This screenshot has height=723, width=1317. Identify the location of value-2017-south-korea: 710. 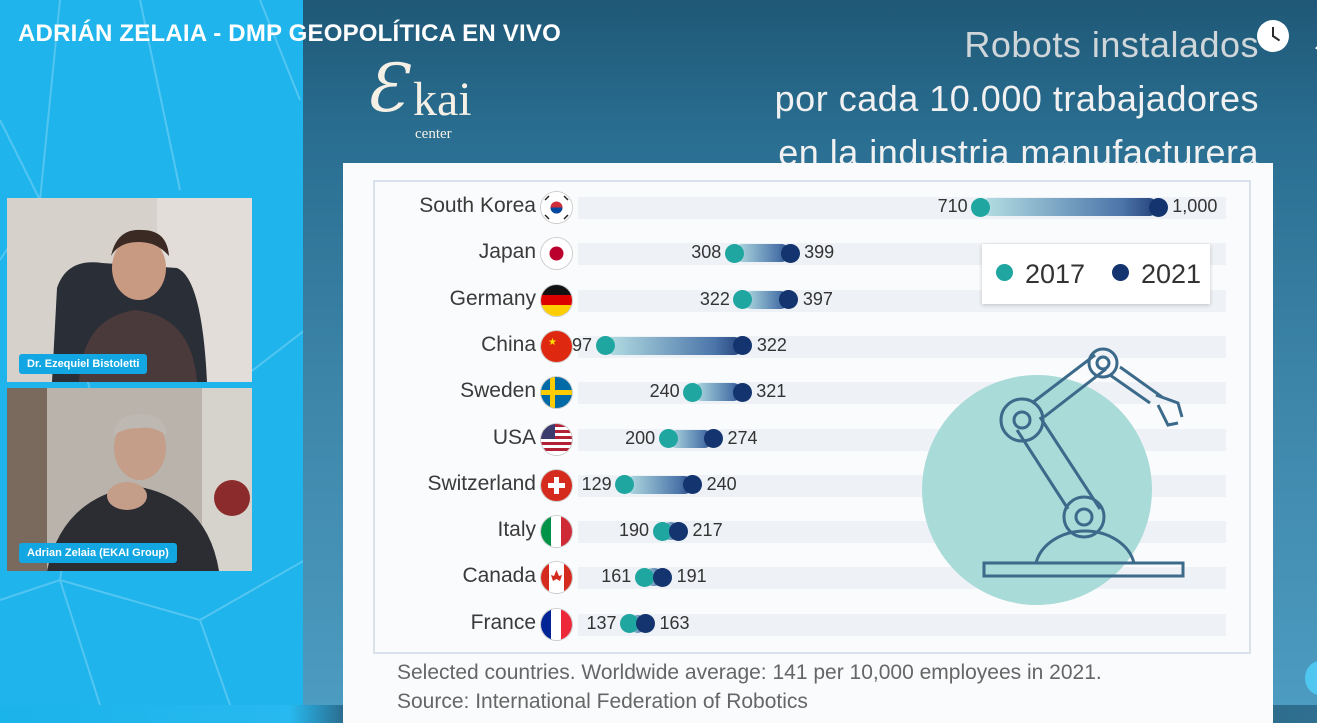
(952, 206).